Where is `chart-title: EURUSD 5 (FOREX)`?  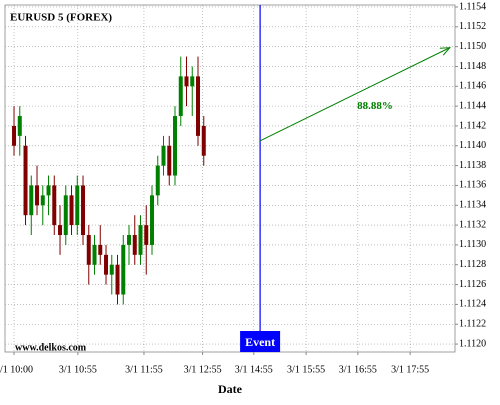
chart-title: EURUSD 5 (FOREX) is located at coordinates (61, 18).